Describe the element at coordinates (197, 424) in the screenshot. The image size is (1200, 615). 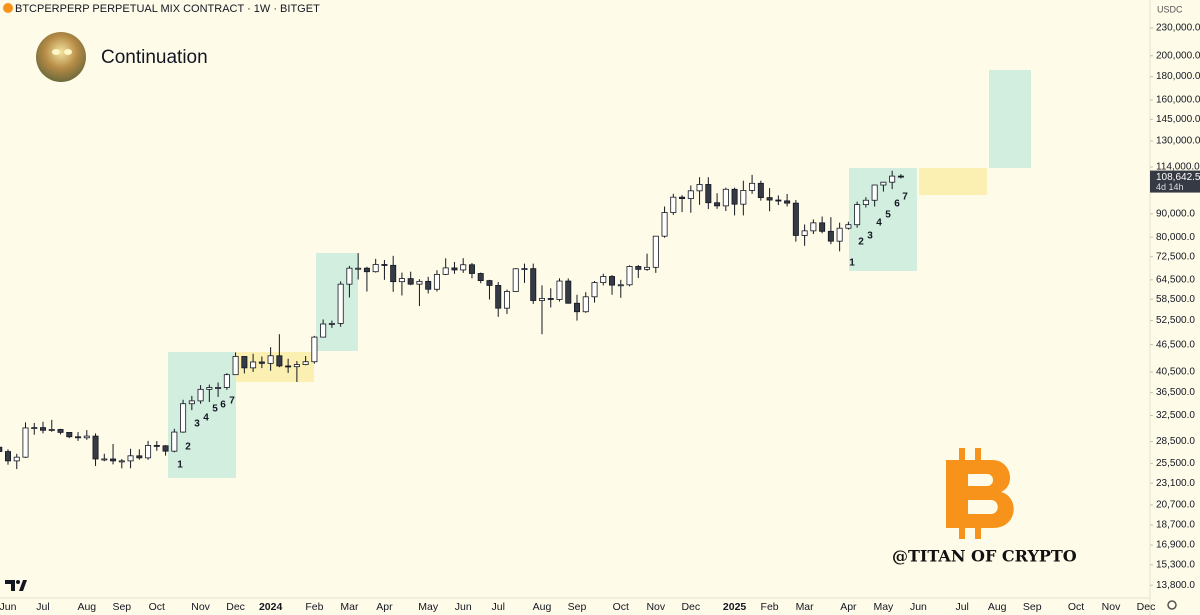
I see `wave-label: 3` at that location.